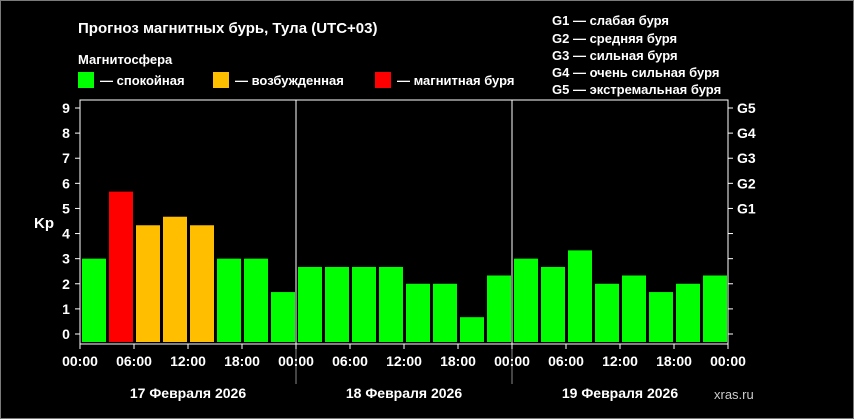 Image resolution: width=854 pixels, height=419 pixels. Describe the element at coordinates (614, 38) in the screenshot. I see `storm-scale-g2: G2 — средняя буря` at that location.